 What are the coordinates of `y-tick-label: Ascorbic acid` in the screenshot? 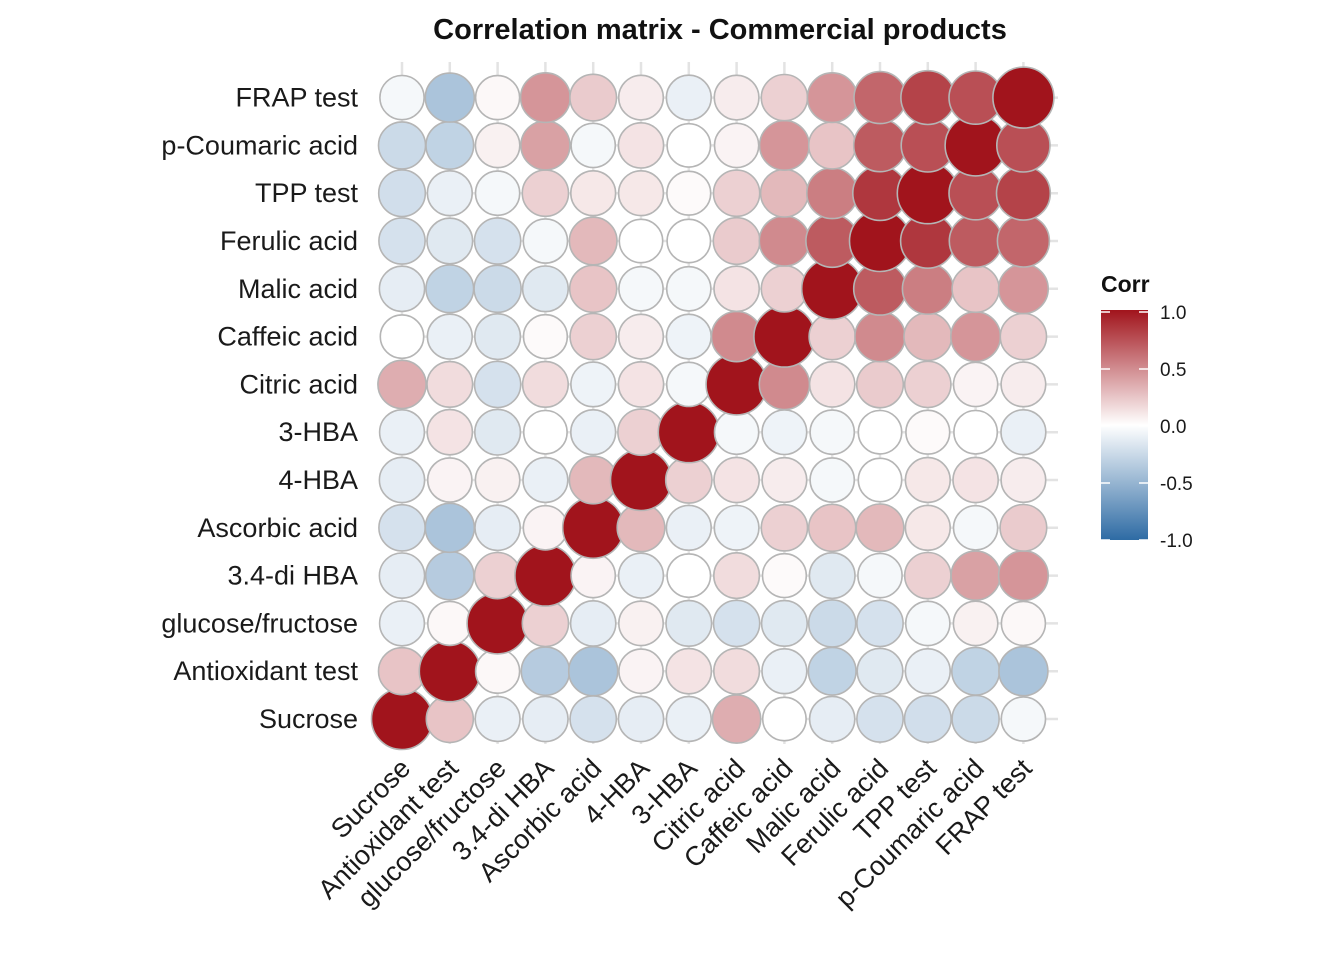 It's located at (277, 528).